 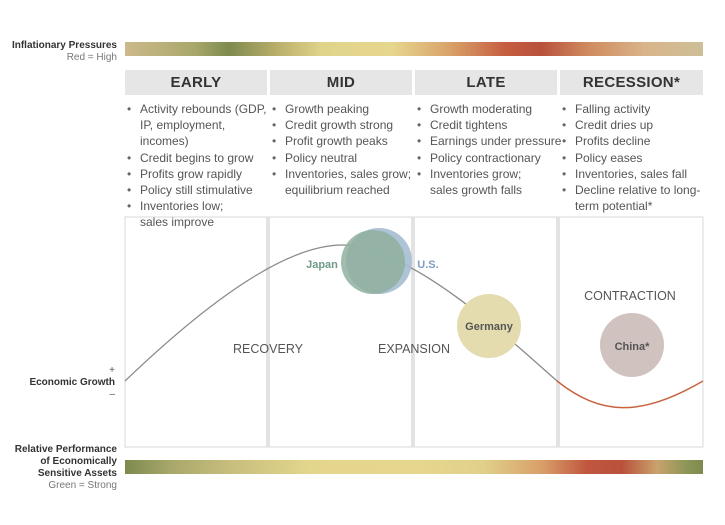 What do you see at coordinates (489, 125) in the screenshot?
I see `bullet-item: Credit tightens` at bounding box center [489, 125].